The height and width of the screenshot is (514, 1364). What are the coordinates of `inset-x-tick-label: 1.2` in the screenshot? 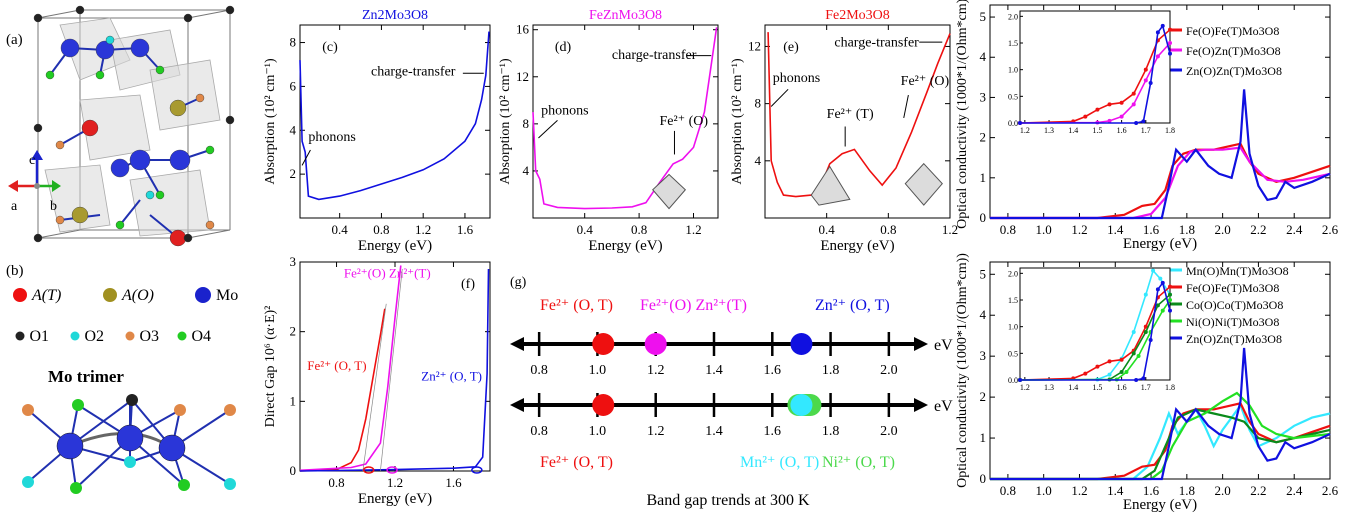 It's located at (1025, 387).